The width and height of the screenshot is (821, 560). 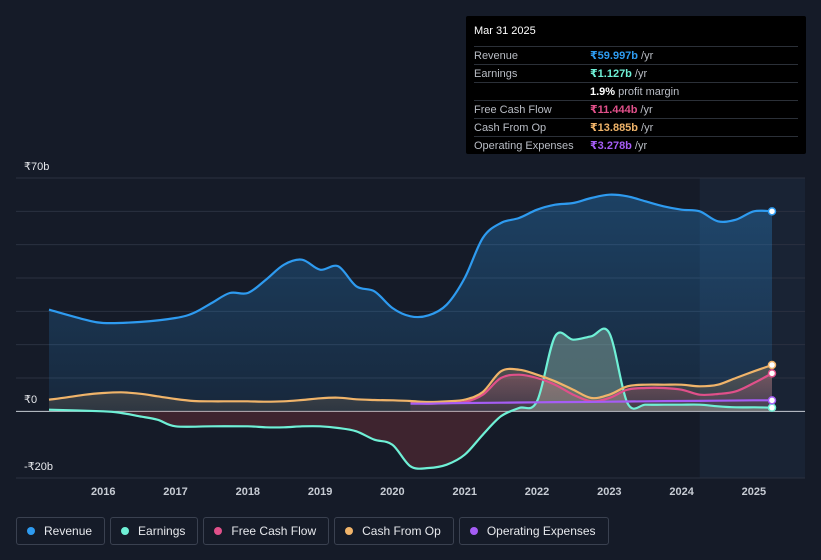 I want to click on legend-label: Free Cash Flow, so click(x=274, y=531).